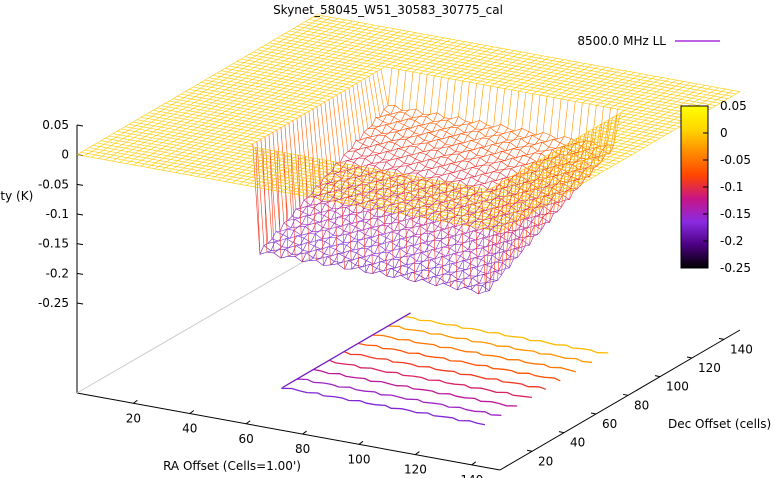  I want to click on x-tick, so click(474, 463).